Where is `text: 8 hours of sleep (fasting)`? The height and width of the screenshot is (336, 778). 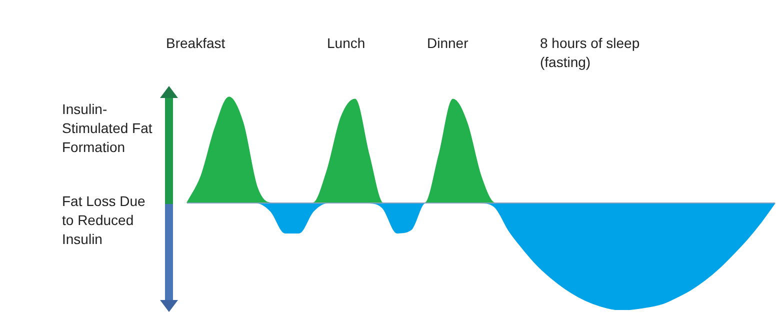 text: 8 hours of sleep (fasting) is located at coordinates (590, 53).